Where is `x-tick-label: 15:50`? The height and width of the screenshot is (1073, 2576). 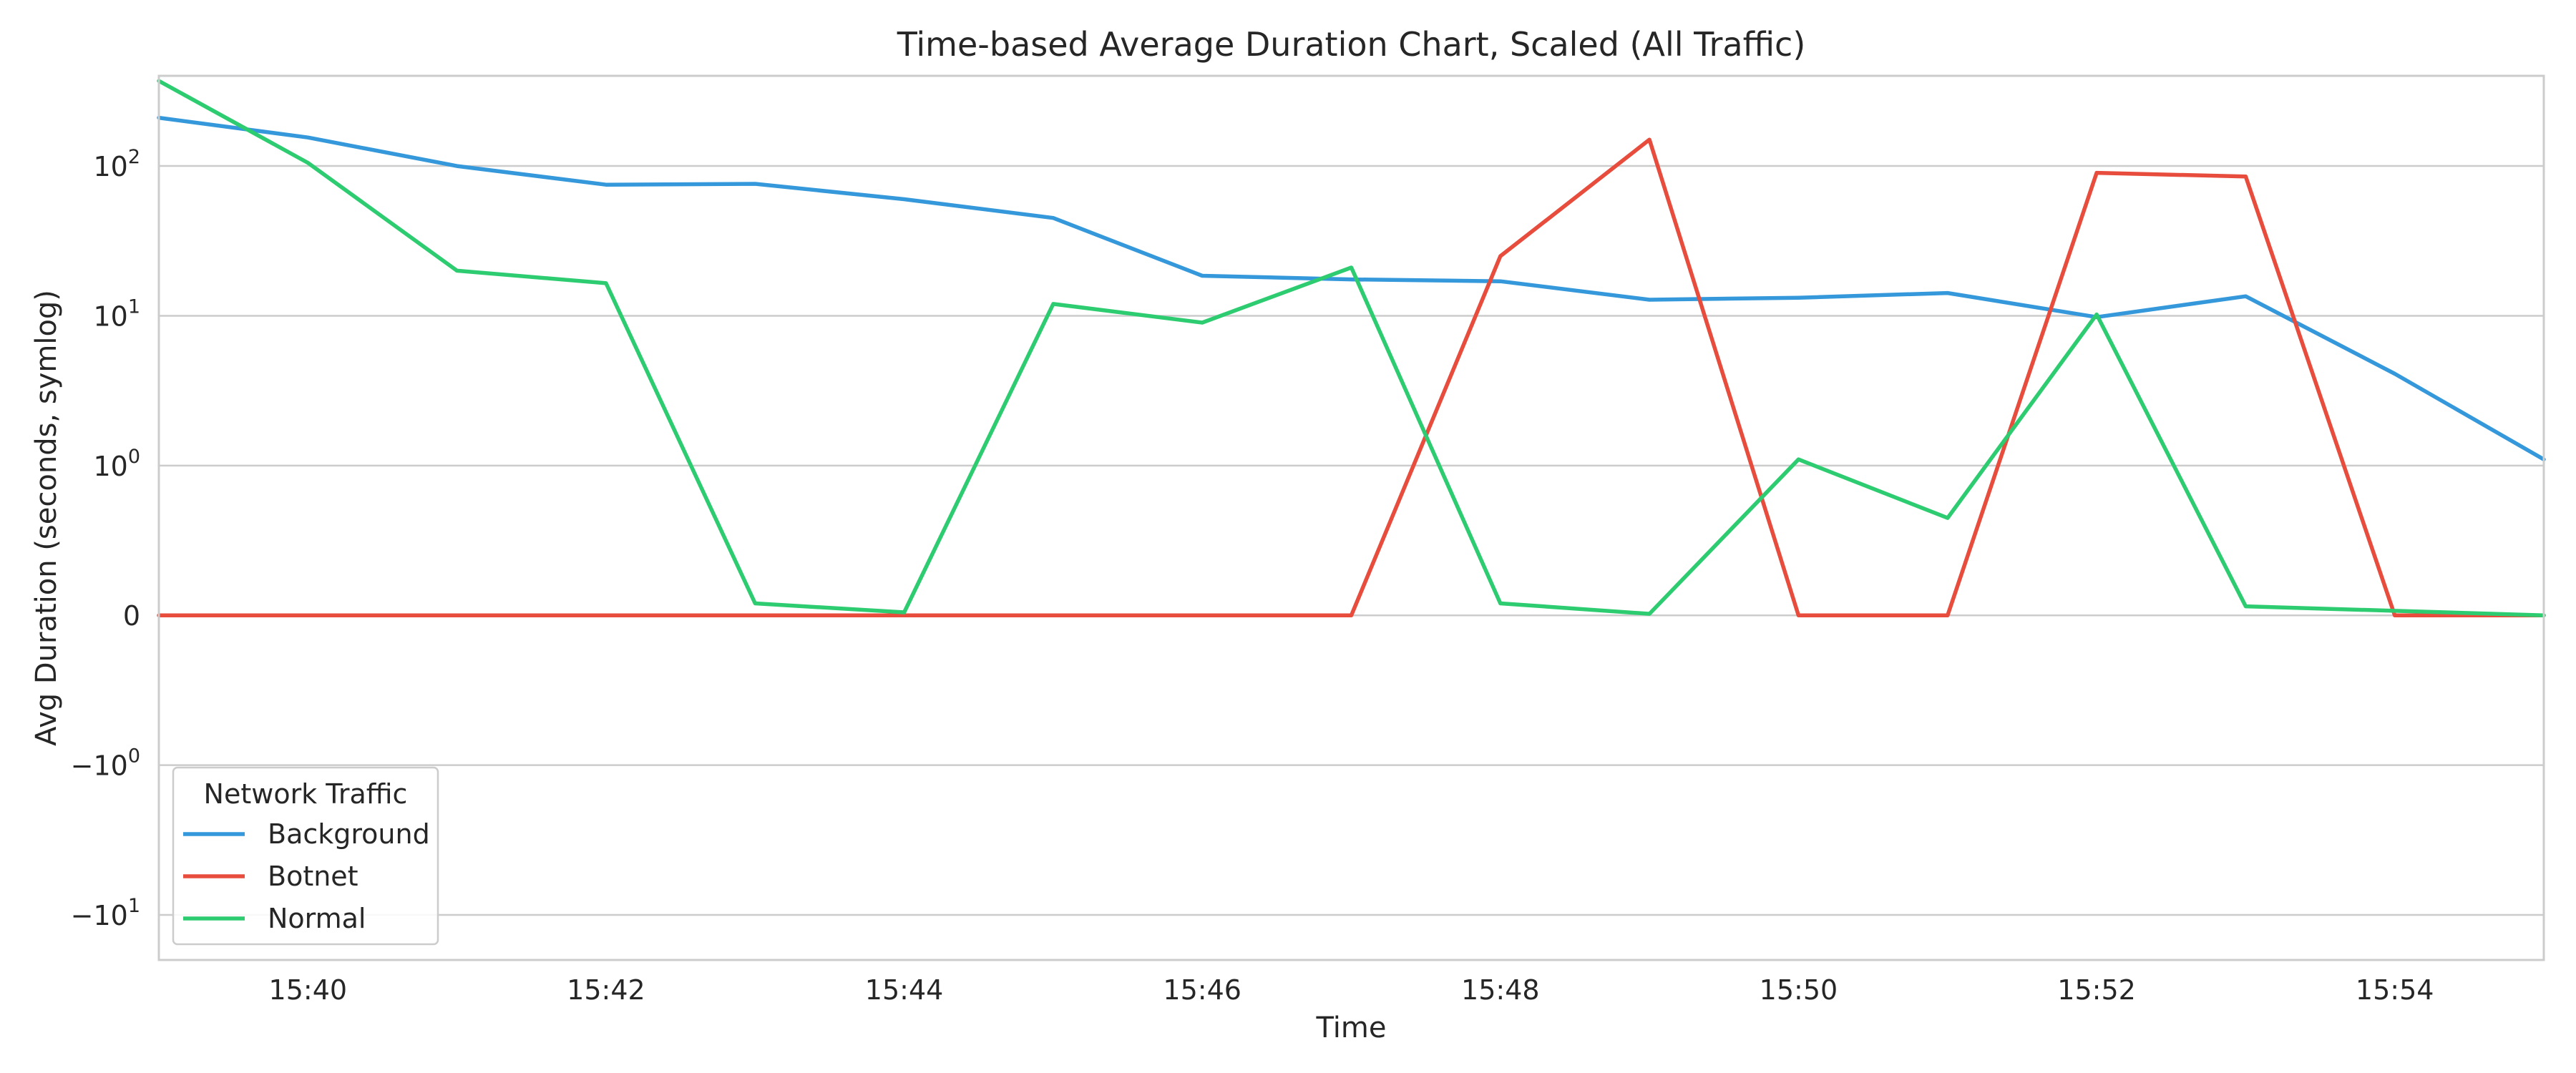 x-tick-label: 15:50 is located at coordinates (1799, 990).